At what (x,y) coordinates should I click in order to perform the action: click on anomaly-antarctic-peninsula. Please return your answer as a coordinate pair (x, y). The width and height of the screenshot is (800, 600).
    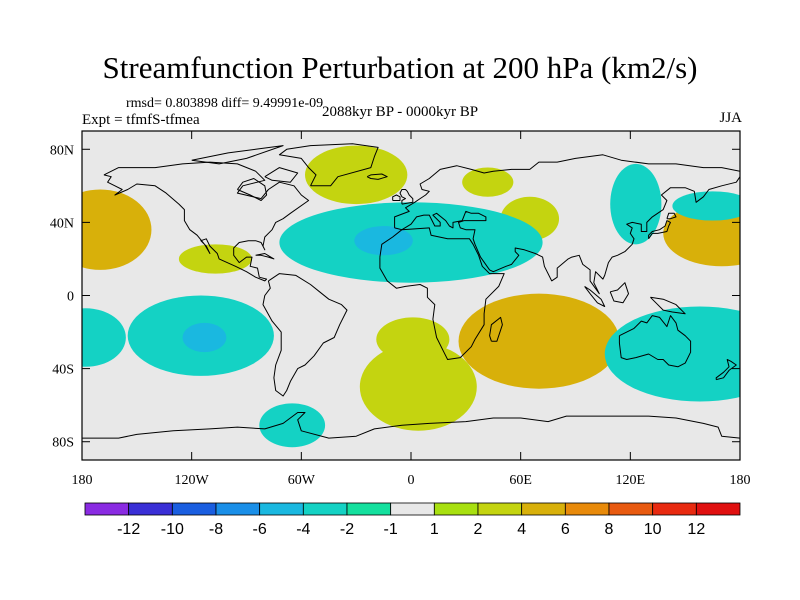
    Looking at the image, I should click on (292, 425).